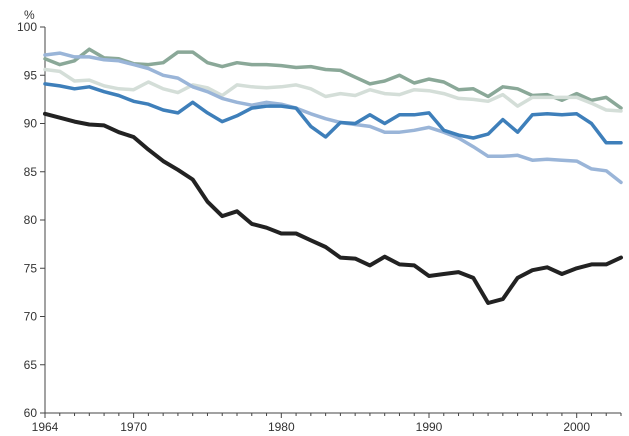 The height and width of the screenshot is (436, 629). I want to click on x-tick-label: 1980, so click(281, 427).